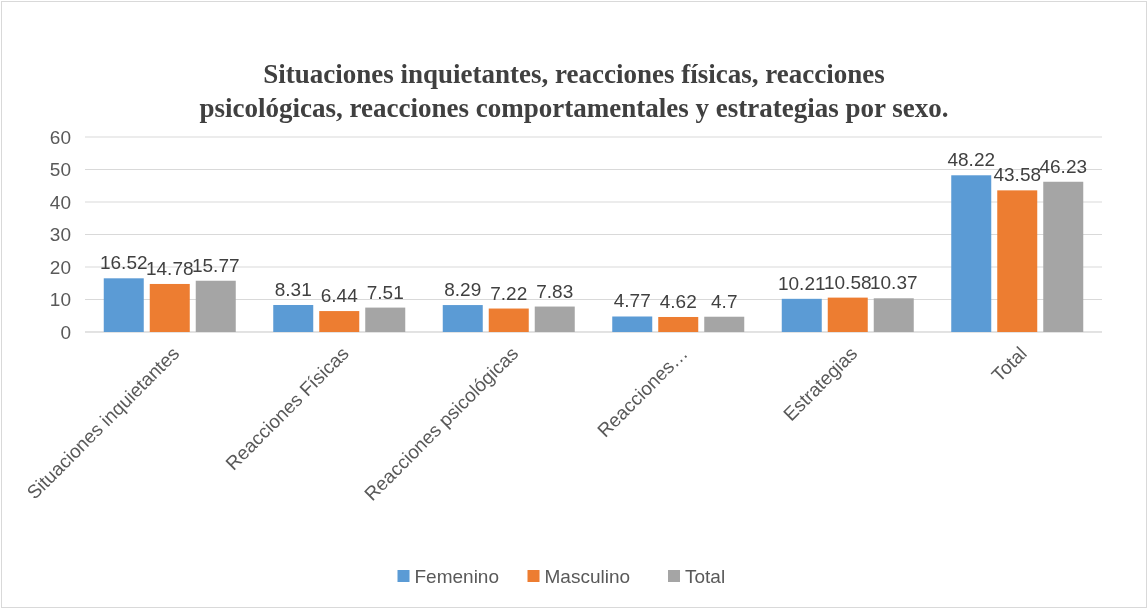  I want to click on data-label: 8.29, so click(463, 290).